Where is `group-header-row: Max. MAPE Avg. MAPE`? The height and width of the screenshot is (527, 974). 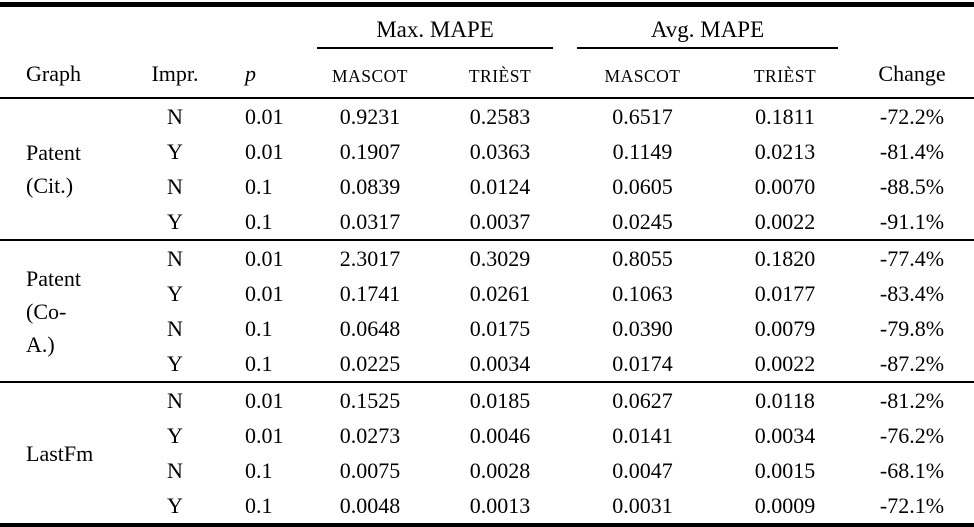
group-header-row: Max. MAPE Avg. MAPE is located at coordinates (487, 27).